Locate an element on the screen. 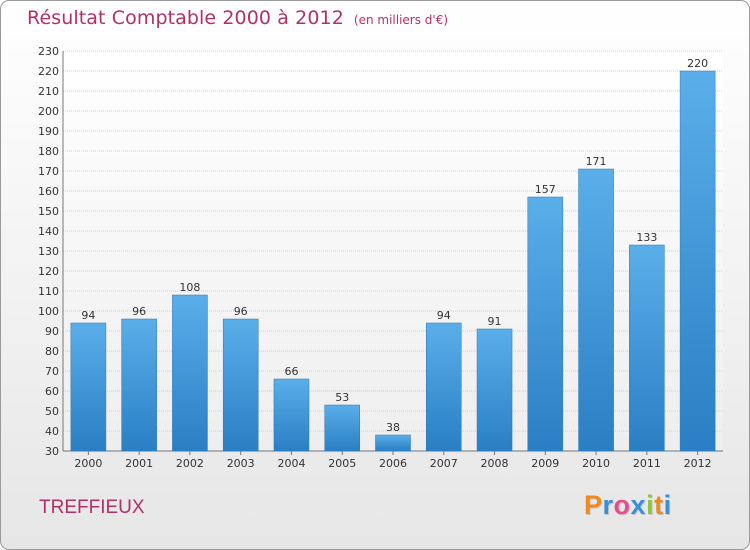 Image resolution: width=750 pixels, height=550 pixels. chart-title-main: Résultat Comptable 2000 à 2012 is located at coordinates (185, 18).